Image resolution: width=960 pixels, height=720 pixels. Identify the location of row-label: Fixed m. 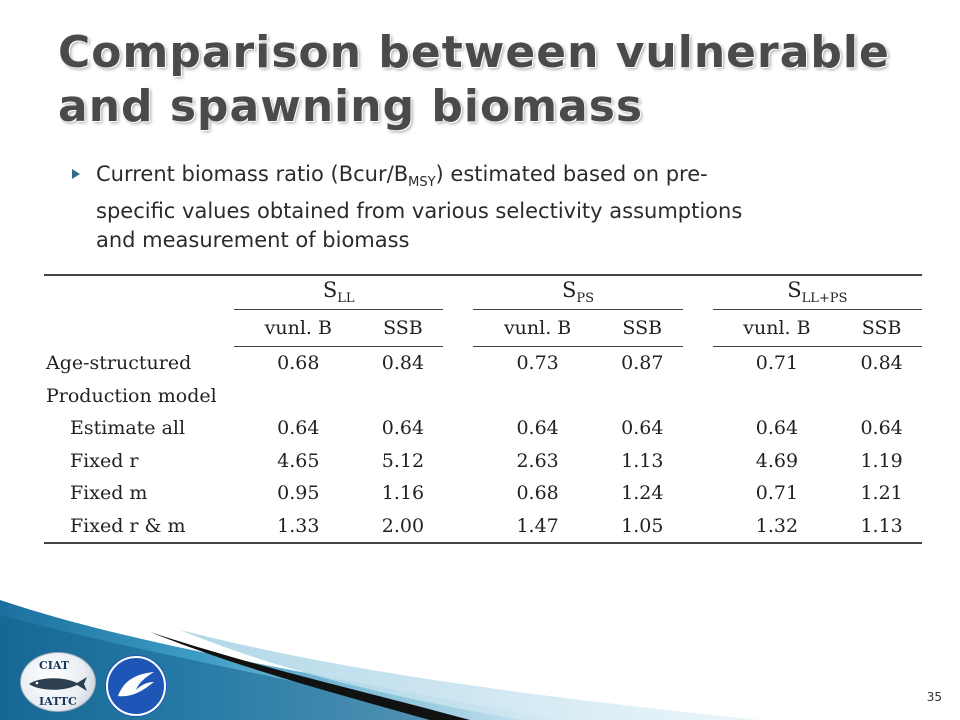
(109, 493).